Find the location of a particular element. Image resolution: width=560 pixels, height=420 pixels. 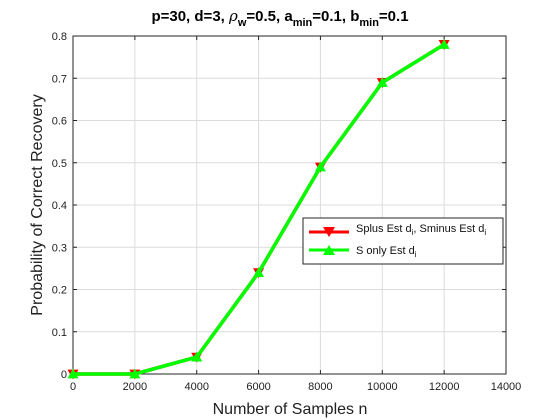

legend-box is located at coordinates (403, 241).